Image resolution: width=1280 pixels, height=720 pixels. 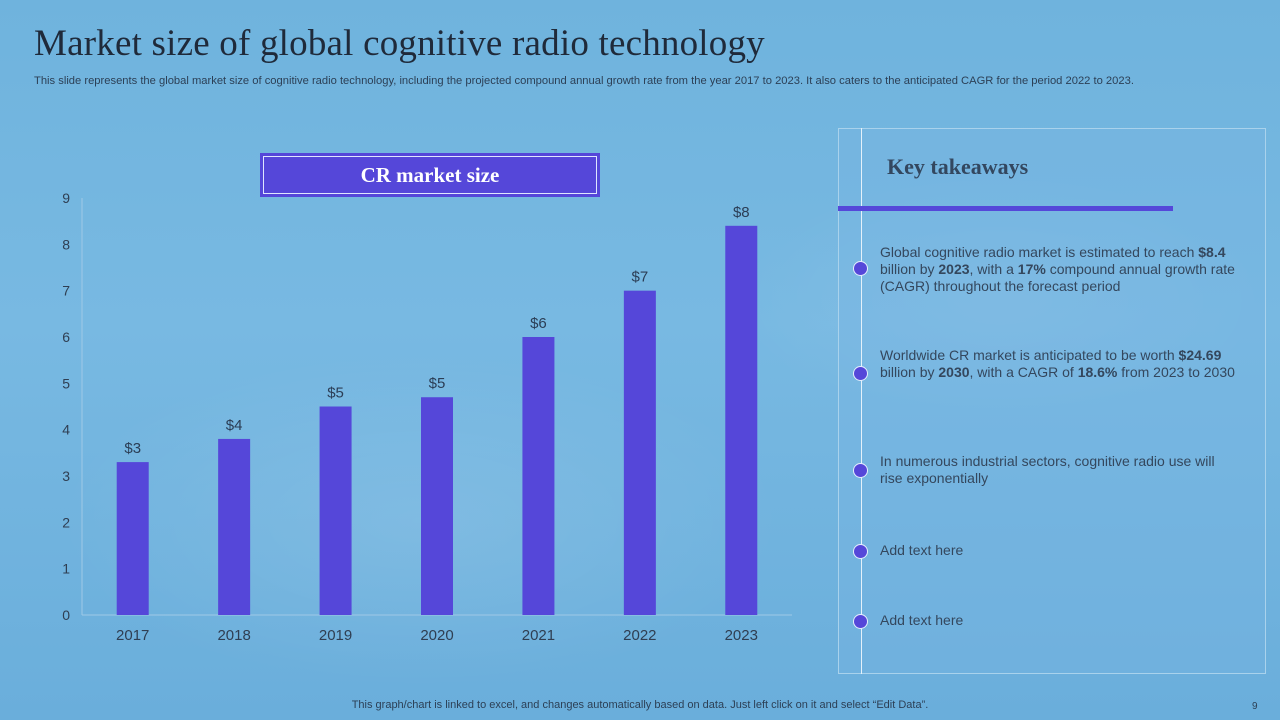 What do you see at coordinates (538, 323) in the screenshot?
I see `data-label: $6` at bounding box center [538, 323].